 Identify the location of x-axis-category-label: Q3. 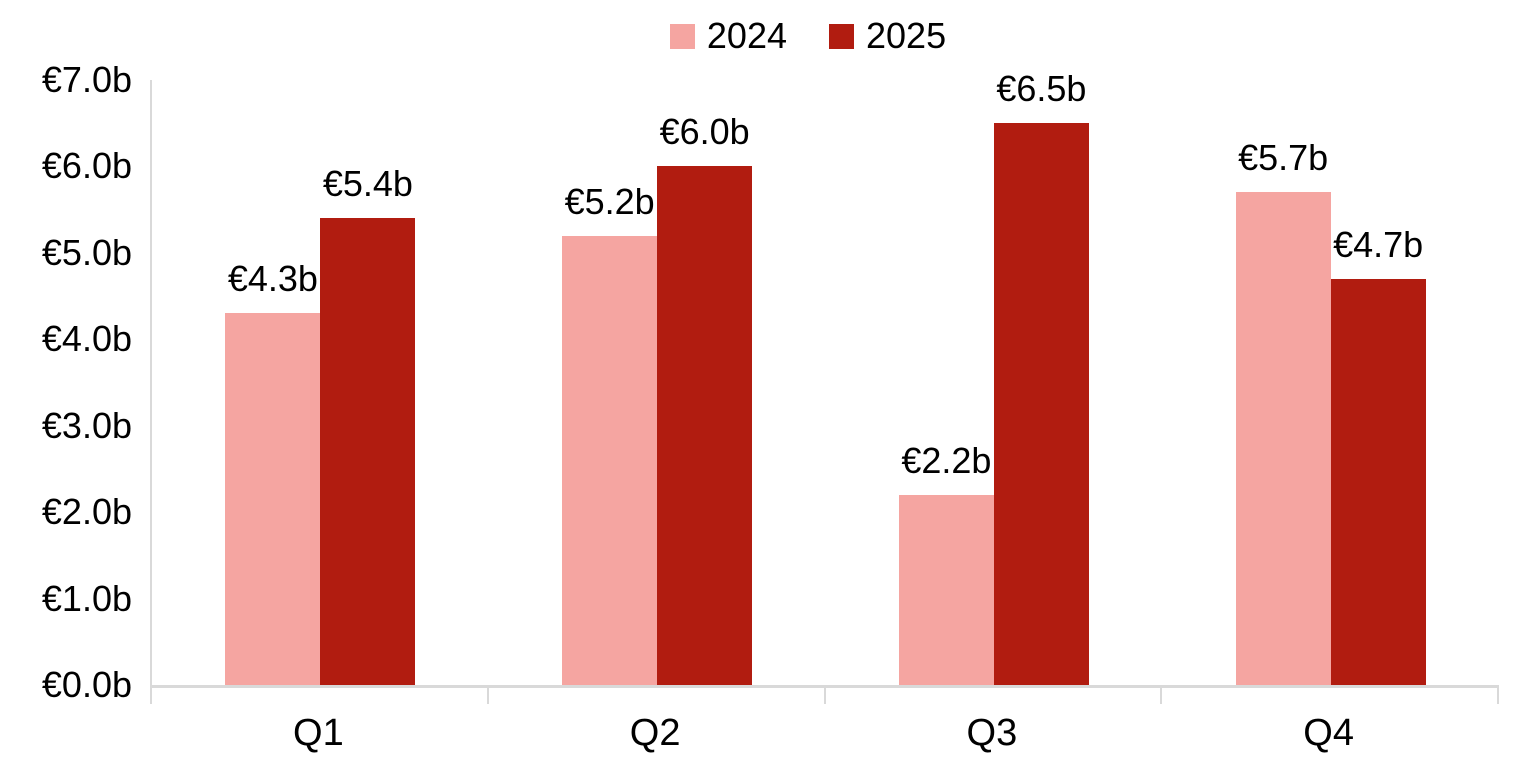
(992, 733).